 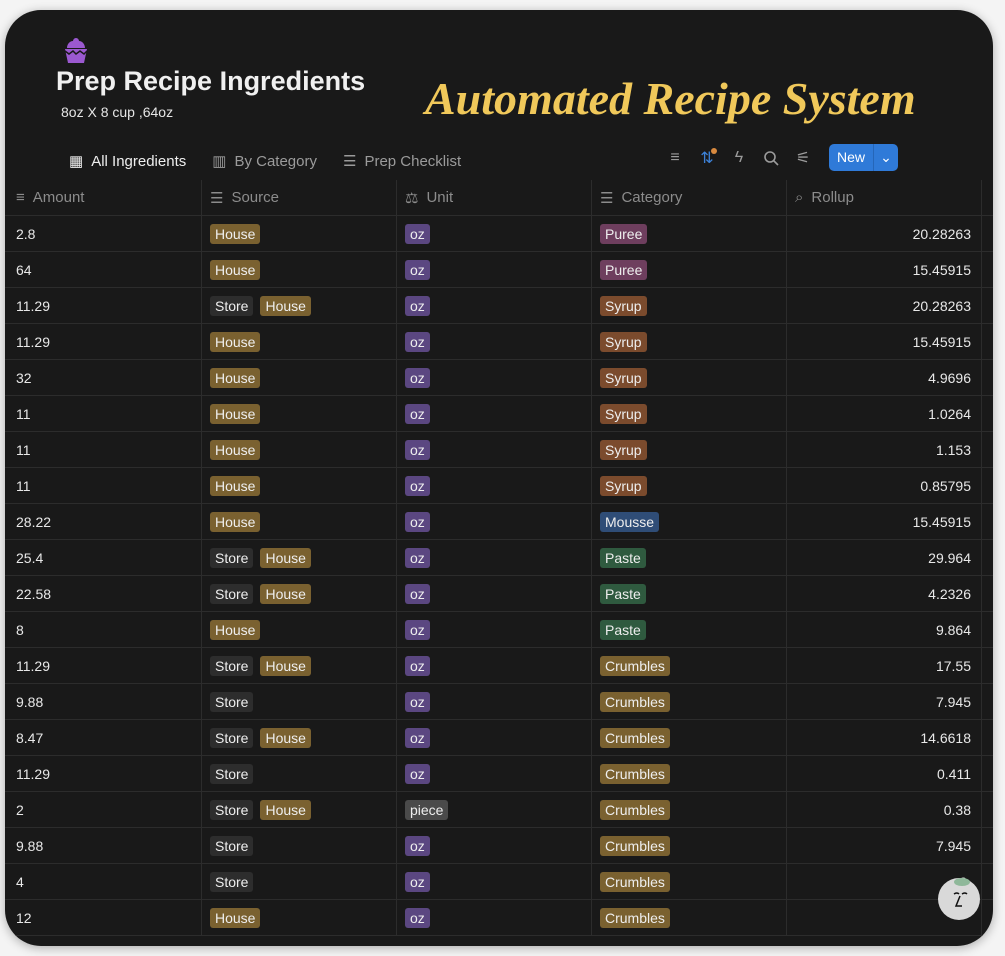 I want to click on table-row: 9.88 Store oz Crumbles 7.945, so click(x=499, y=702).